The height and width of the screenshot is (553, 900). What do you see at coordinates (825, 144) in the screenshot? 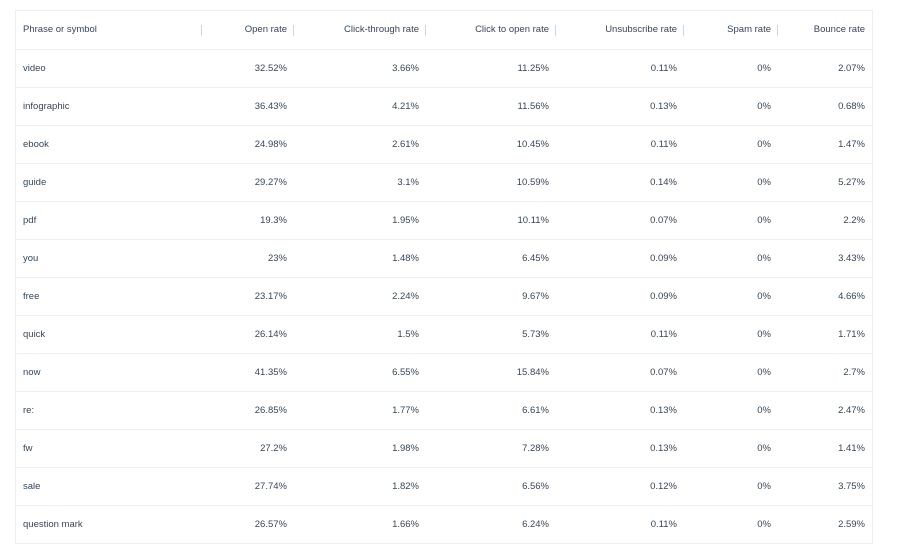
I see `cell-bounce-rate: 1.47%` at bounding box center [825, 144].